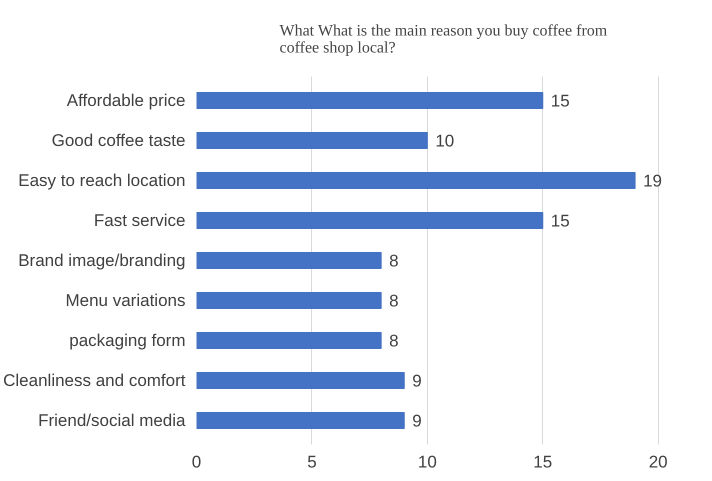 Image resolution: width=712 pixels, height=481 pixels. What do you see at coordinates (127, 340) in the screenshot?
I see `y-tick-label: packaging form` at bounding box center [127, 340].